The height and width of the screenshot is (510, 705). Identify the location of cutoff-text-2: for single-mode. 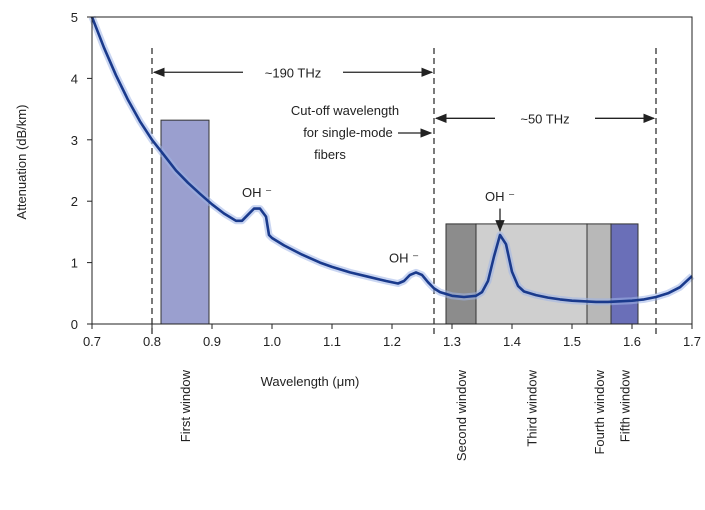
(348, 132).